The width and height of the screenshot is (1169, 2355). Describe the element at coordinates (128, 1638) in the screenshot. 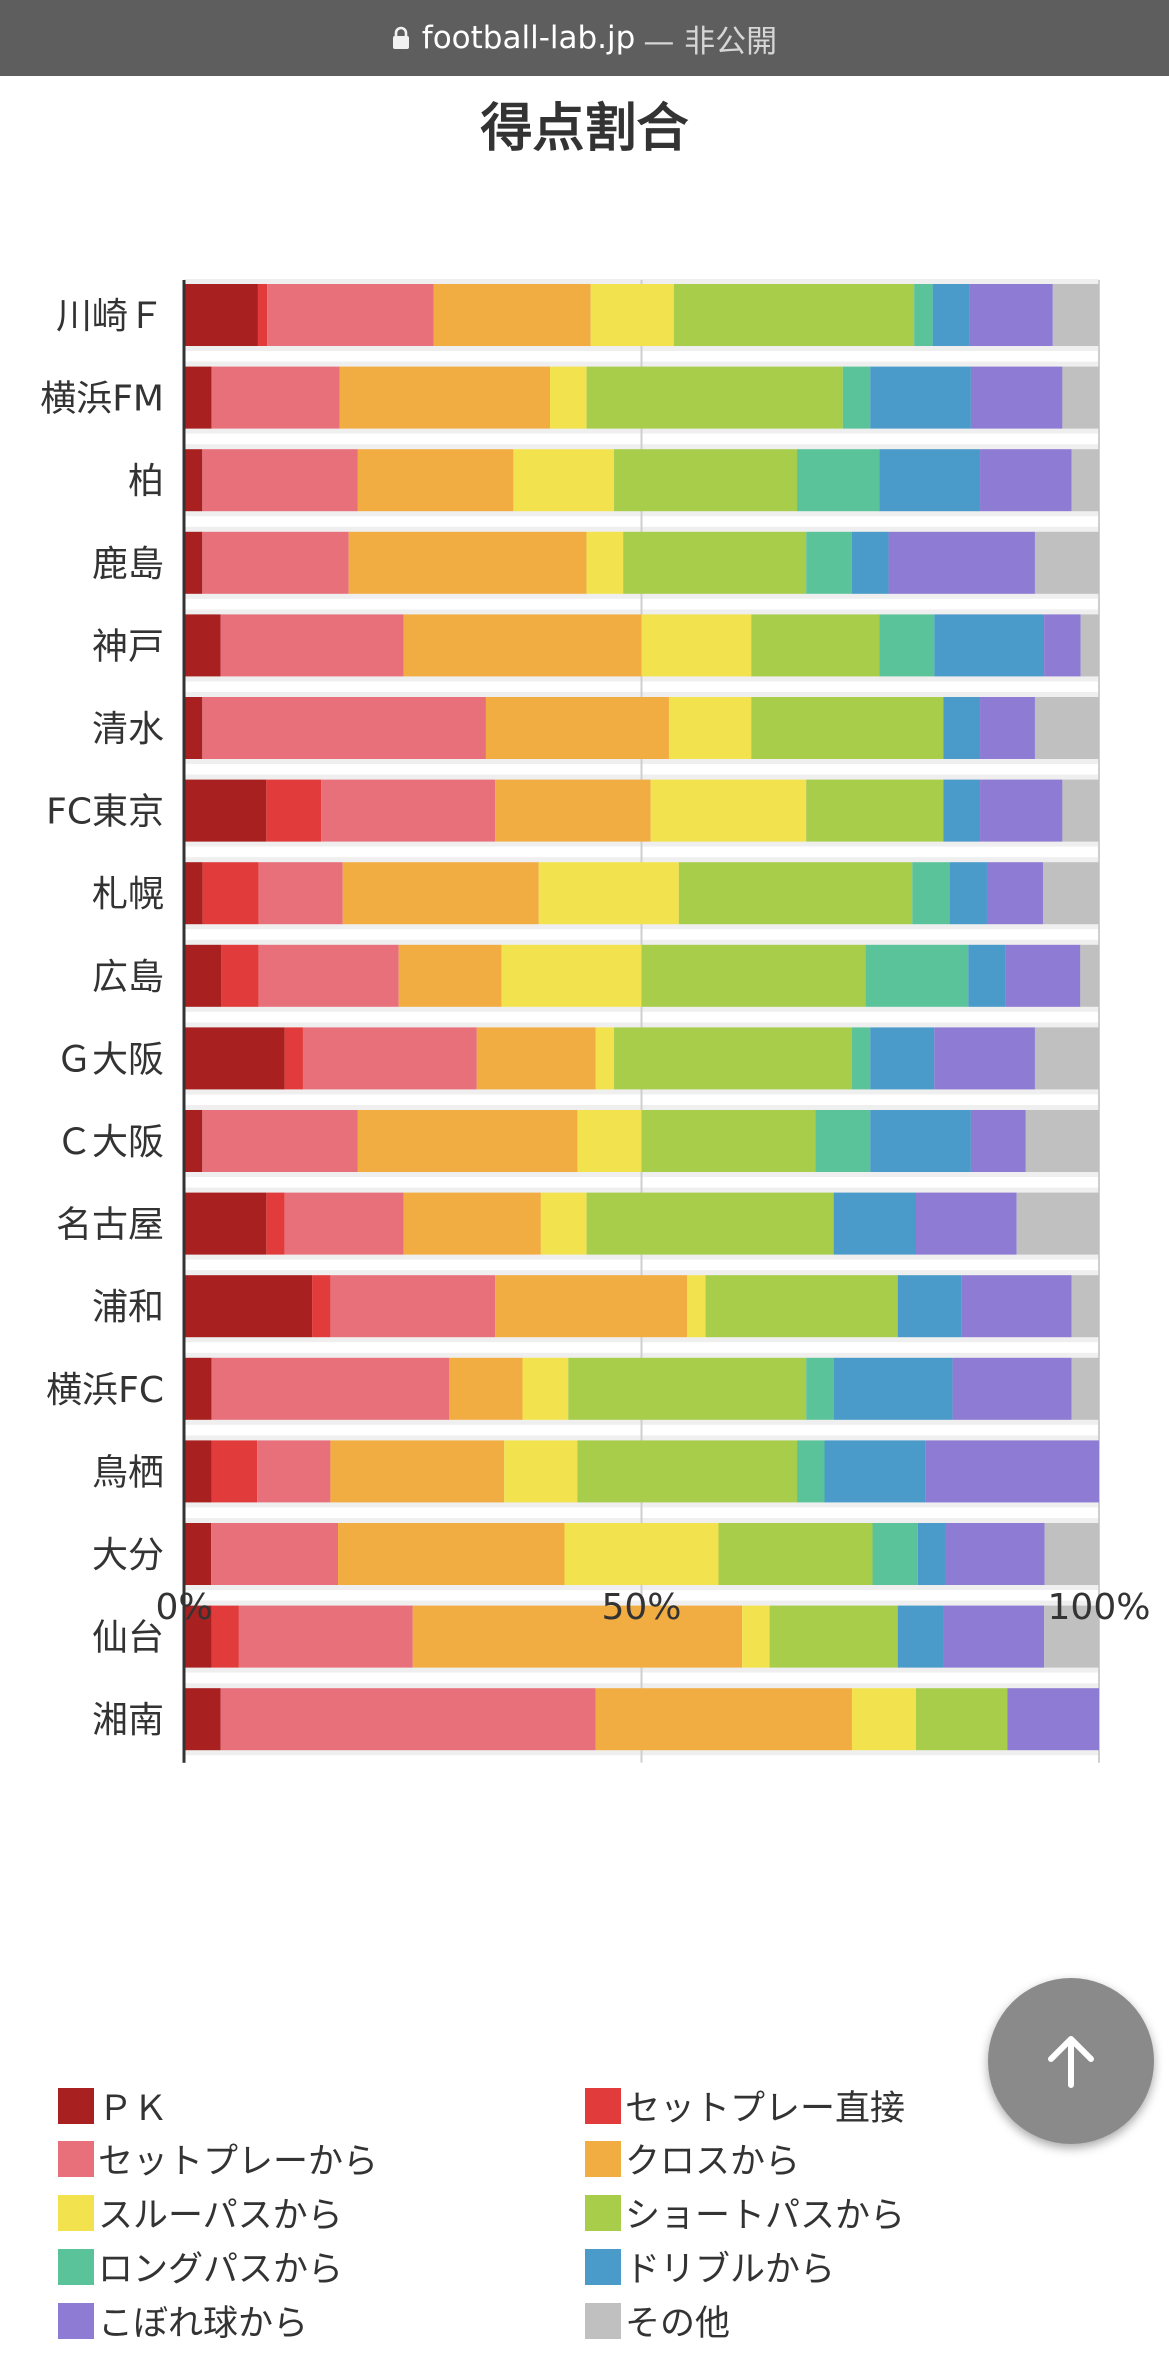

I see `category-label: 仙台` at that location.